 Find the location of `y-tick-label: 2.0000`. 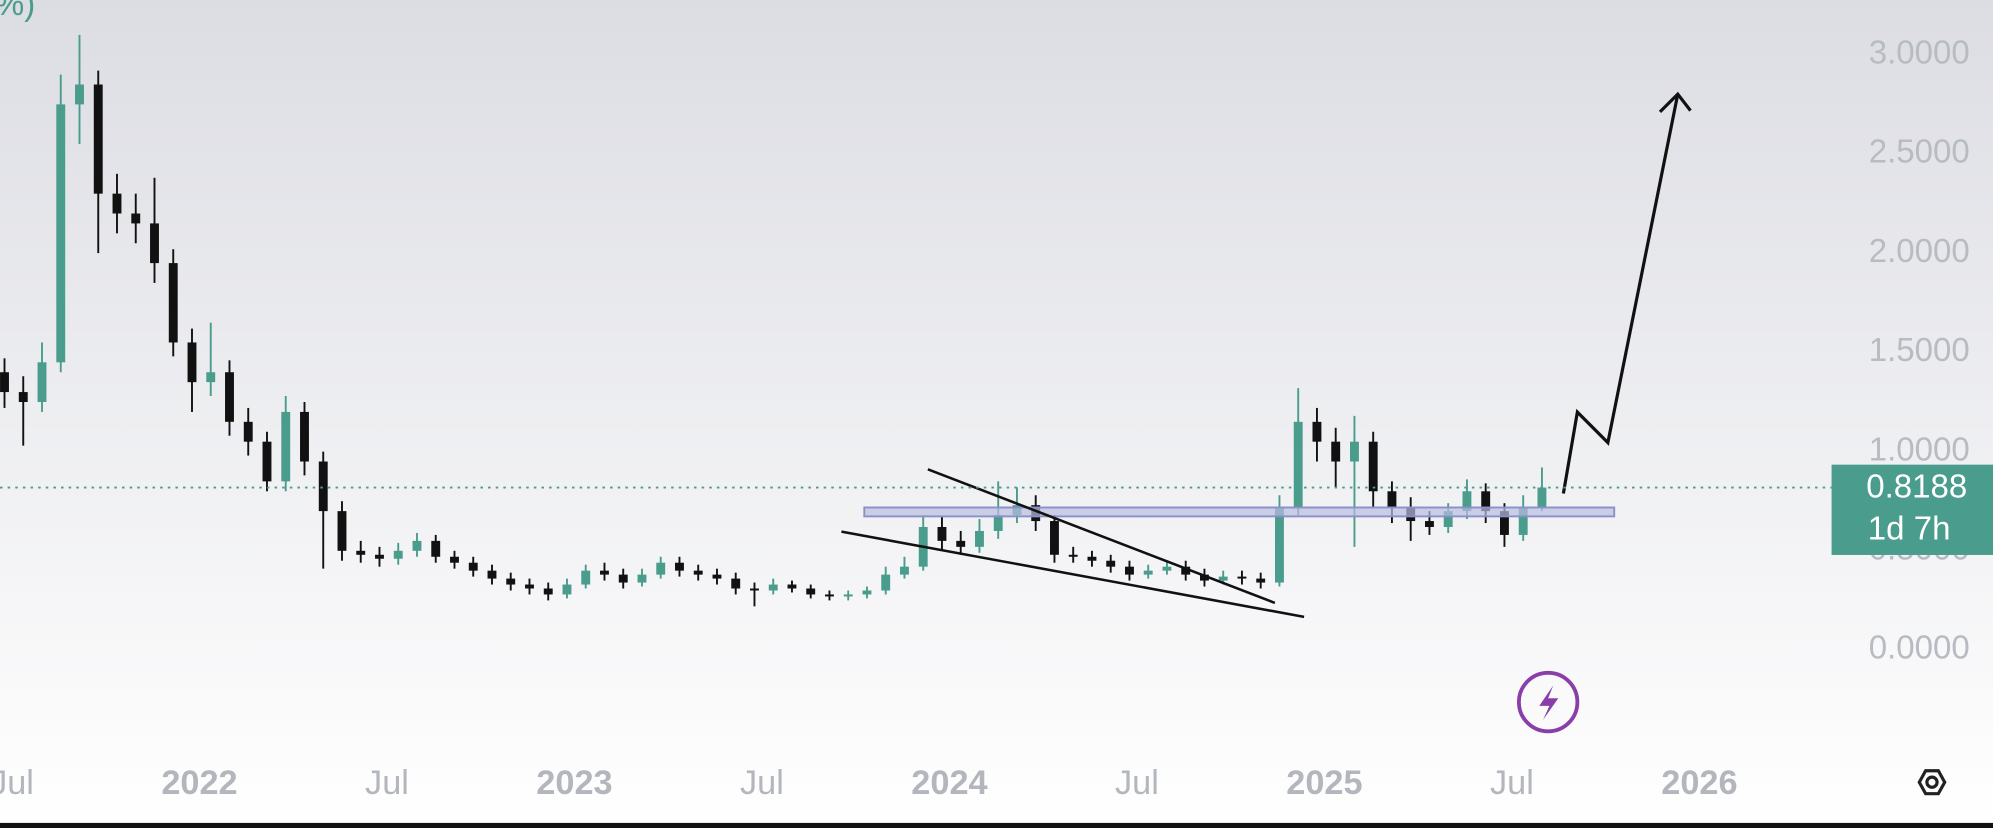

y-tick-label: 2.0000 is located at coordinates (1919, 251).